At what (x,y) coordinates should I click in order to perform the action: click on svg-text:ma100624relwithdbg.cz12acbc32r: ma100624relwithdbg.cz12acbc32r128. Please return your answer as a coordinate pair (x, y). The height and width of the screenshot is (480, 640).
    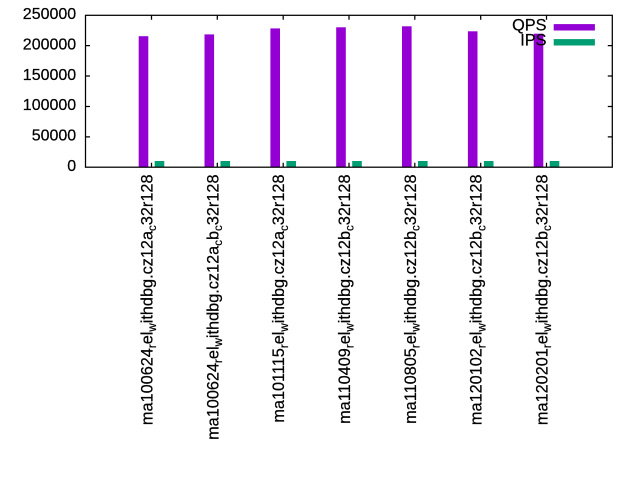
    Looking at the image, I should click on (214, 307).